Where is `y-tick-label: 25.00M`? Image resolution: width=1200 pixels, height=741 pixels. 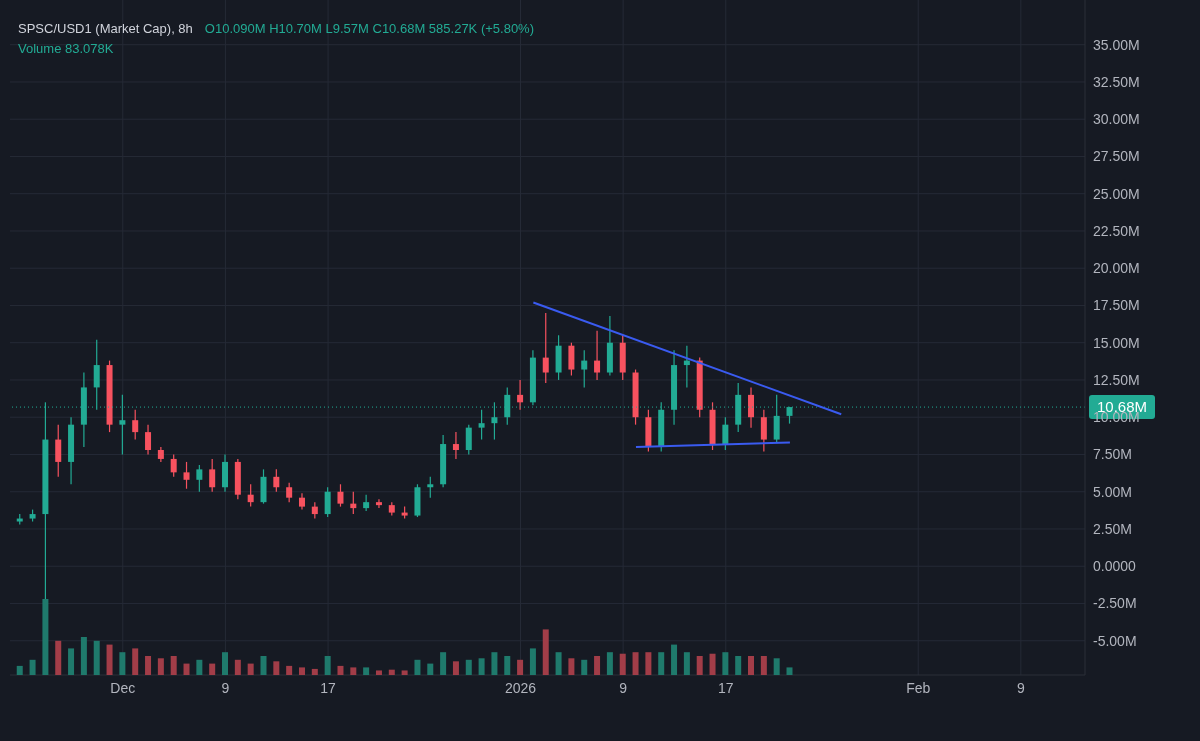 y-tick-label: 25.00M is located at coordinates (1116, 193).